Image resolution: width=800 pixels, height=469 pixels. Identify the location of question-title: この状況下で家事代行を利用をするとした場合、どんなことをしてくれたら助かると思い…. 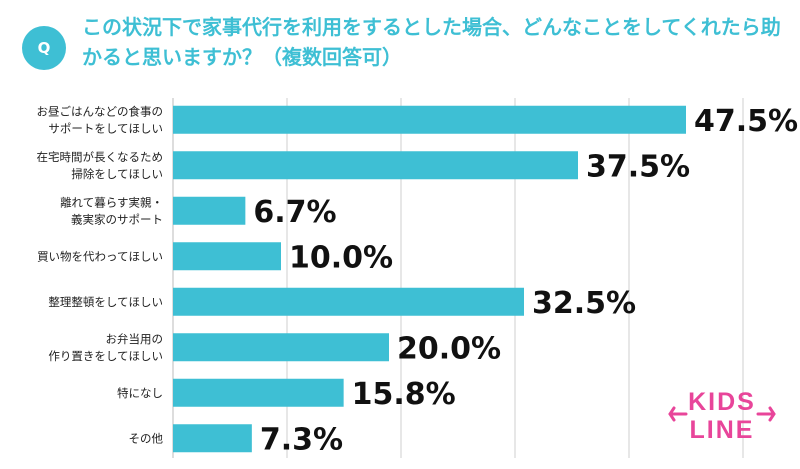
(431, 42).